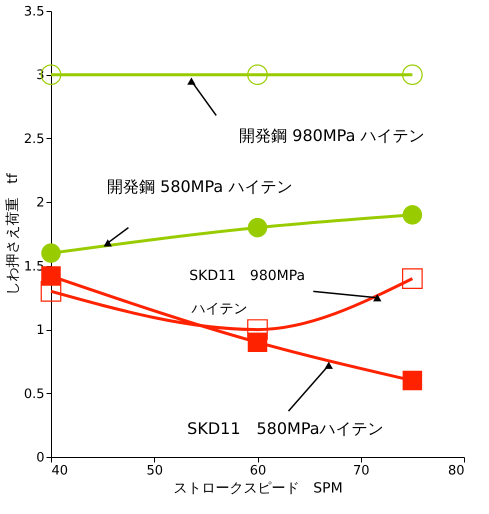 The height and width of the screenshot is (514, 489). Describe the element at coordinates (155, 471) in the screenshot. I see `x-tick-label: 50` at that location.